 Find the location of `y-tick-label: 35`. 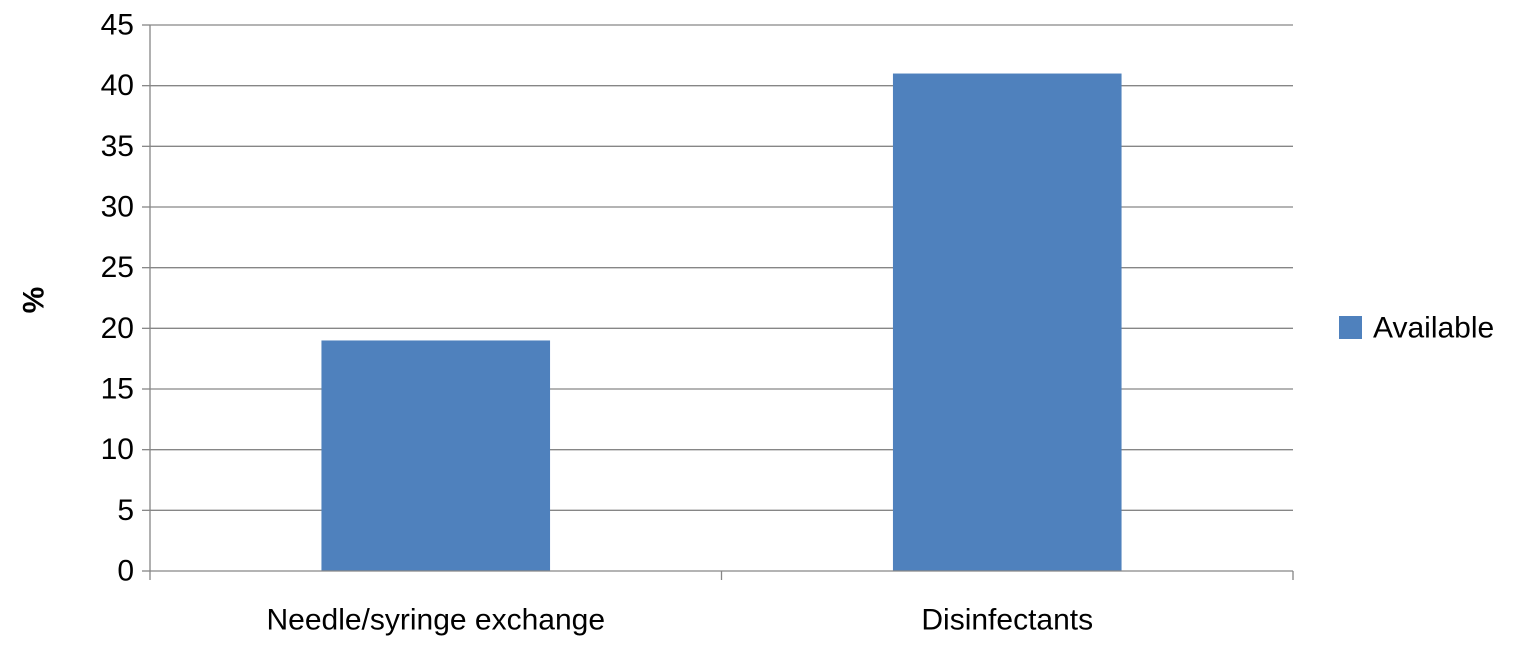

y-tick-label: 35 is located at coordinates (117, 146).